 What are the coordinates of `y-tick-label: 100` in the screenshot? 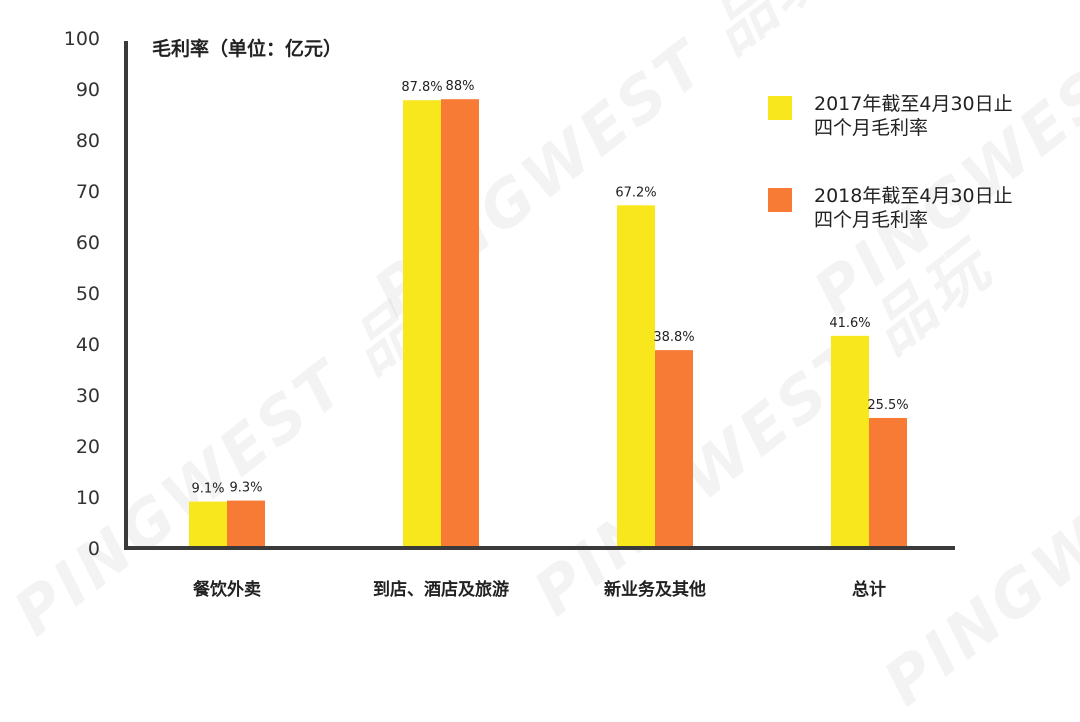 It's located at (82, 39).